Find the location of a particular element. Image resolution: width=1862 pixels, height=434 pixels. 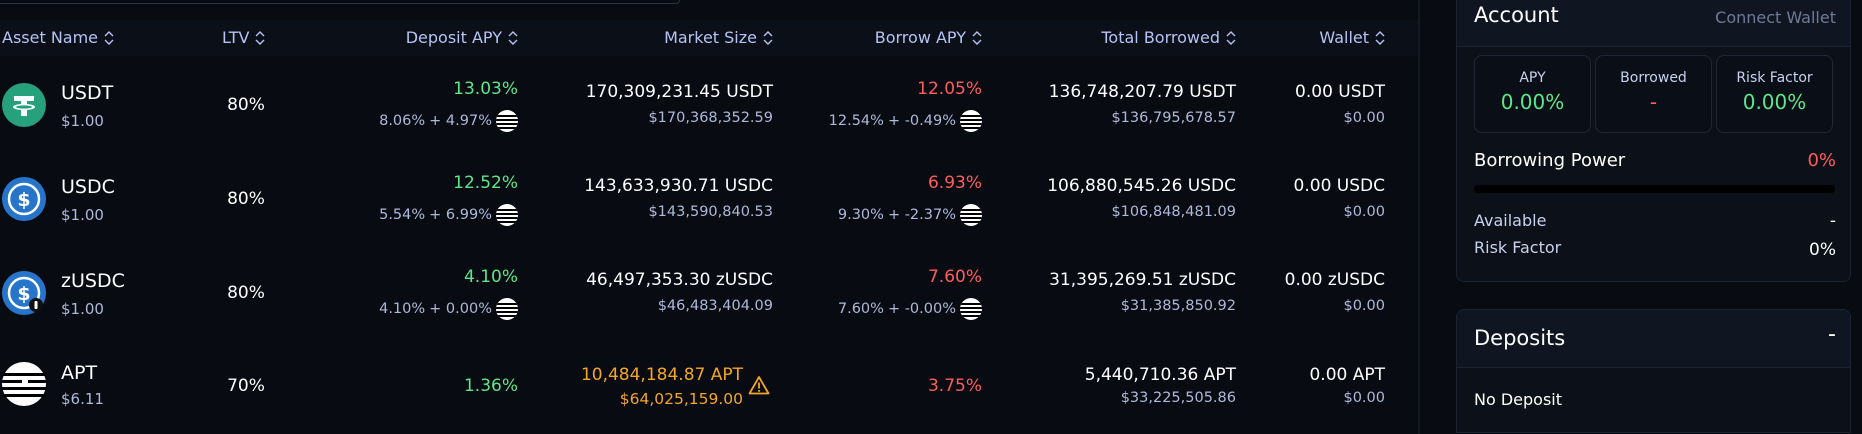

deposit-base-apy: 8.06% is located at coordinates (402, 121).